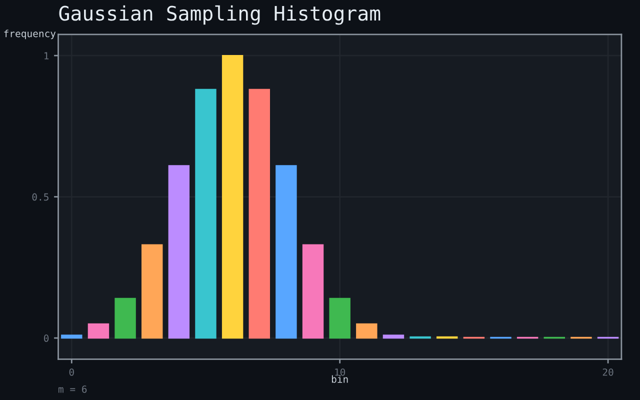 This screenshot has height=400, width=640. What do you see at coordinates (71, 372) in the screenshot?
I see `x-tick-label: 0` at bounding box center [71, 372].